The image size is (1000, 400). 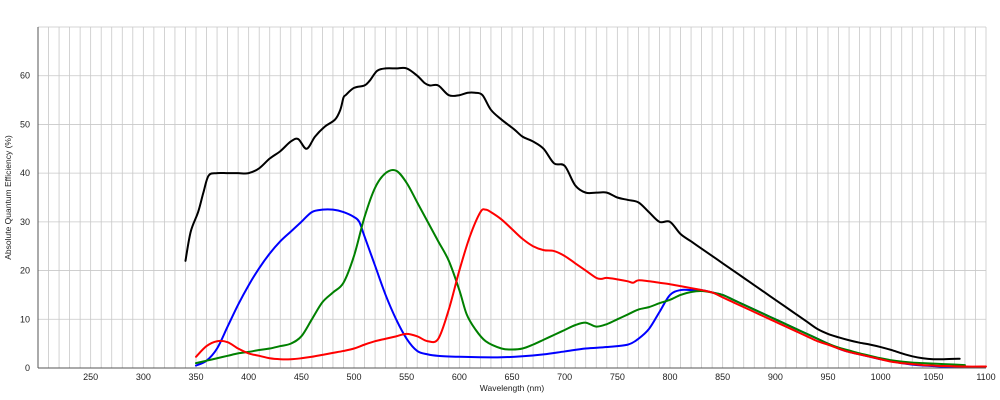 I want to click on y-tick-label: 0, so click(x=27, y=368).